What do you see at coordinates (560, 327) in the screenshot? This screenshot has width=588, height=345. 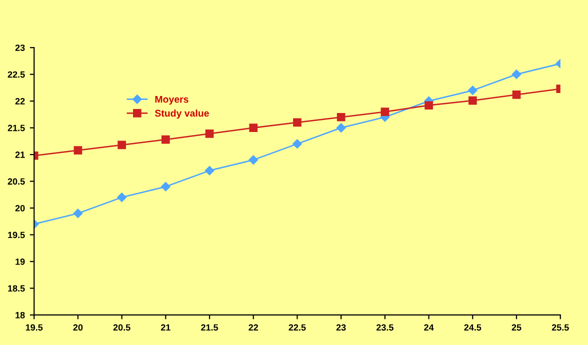 I see `x-tick-label: 25.5` at bounding box center [560, 327].